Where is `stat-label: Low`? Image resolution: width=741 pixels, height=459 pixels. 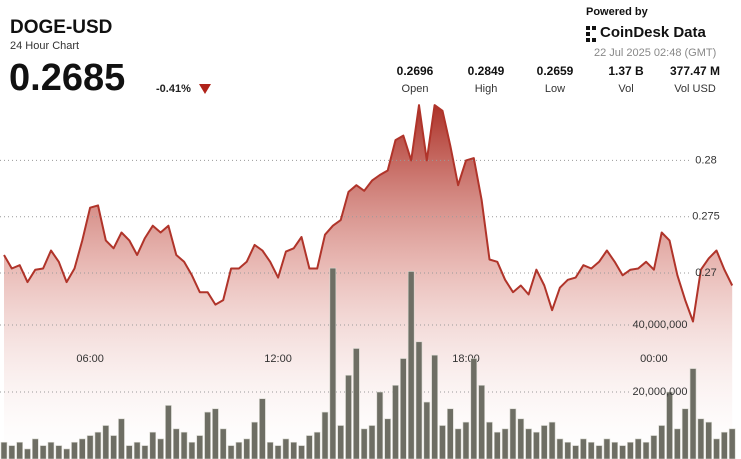 stat-label: Low is located at coordinates (555, 89).